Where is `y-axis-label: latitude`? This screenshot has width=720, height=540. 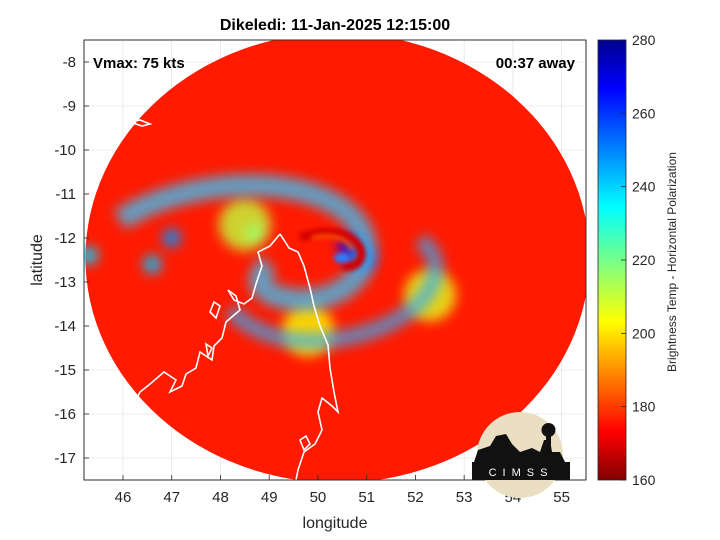 y-axis-label: latitude is located at coordinates (37, 260).